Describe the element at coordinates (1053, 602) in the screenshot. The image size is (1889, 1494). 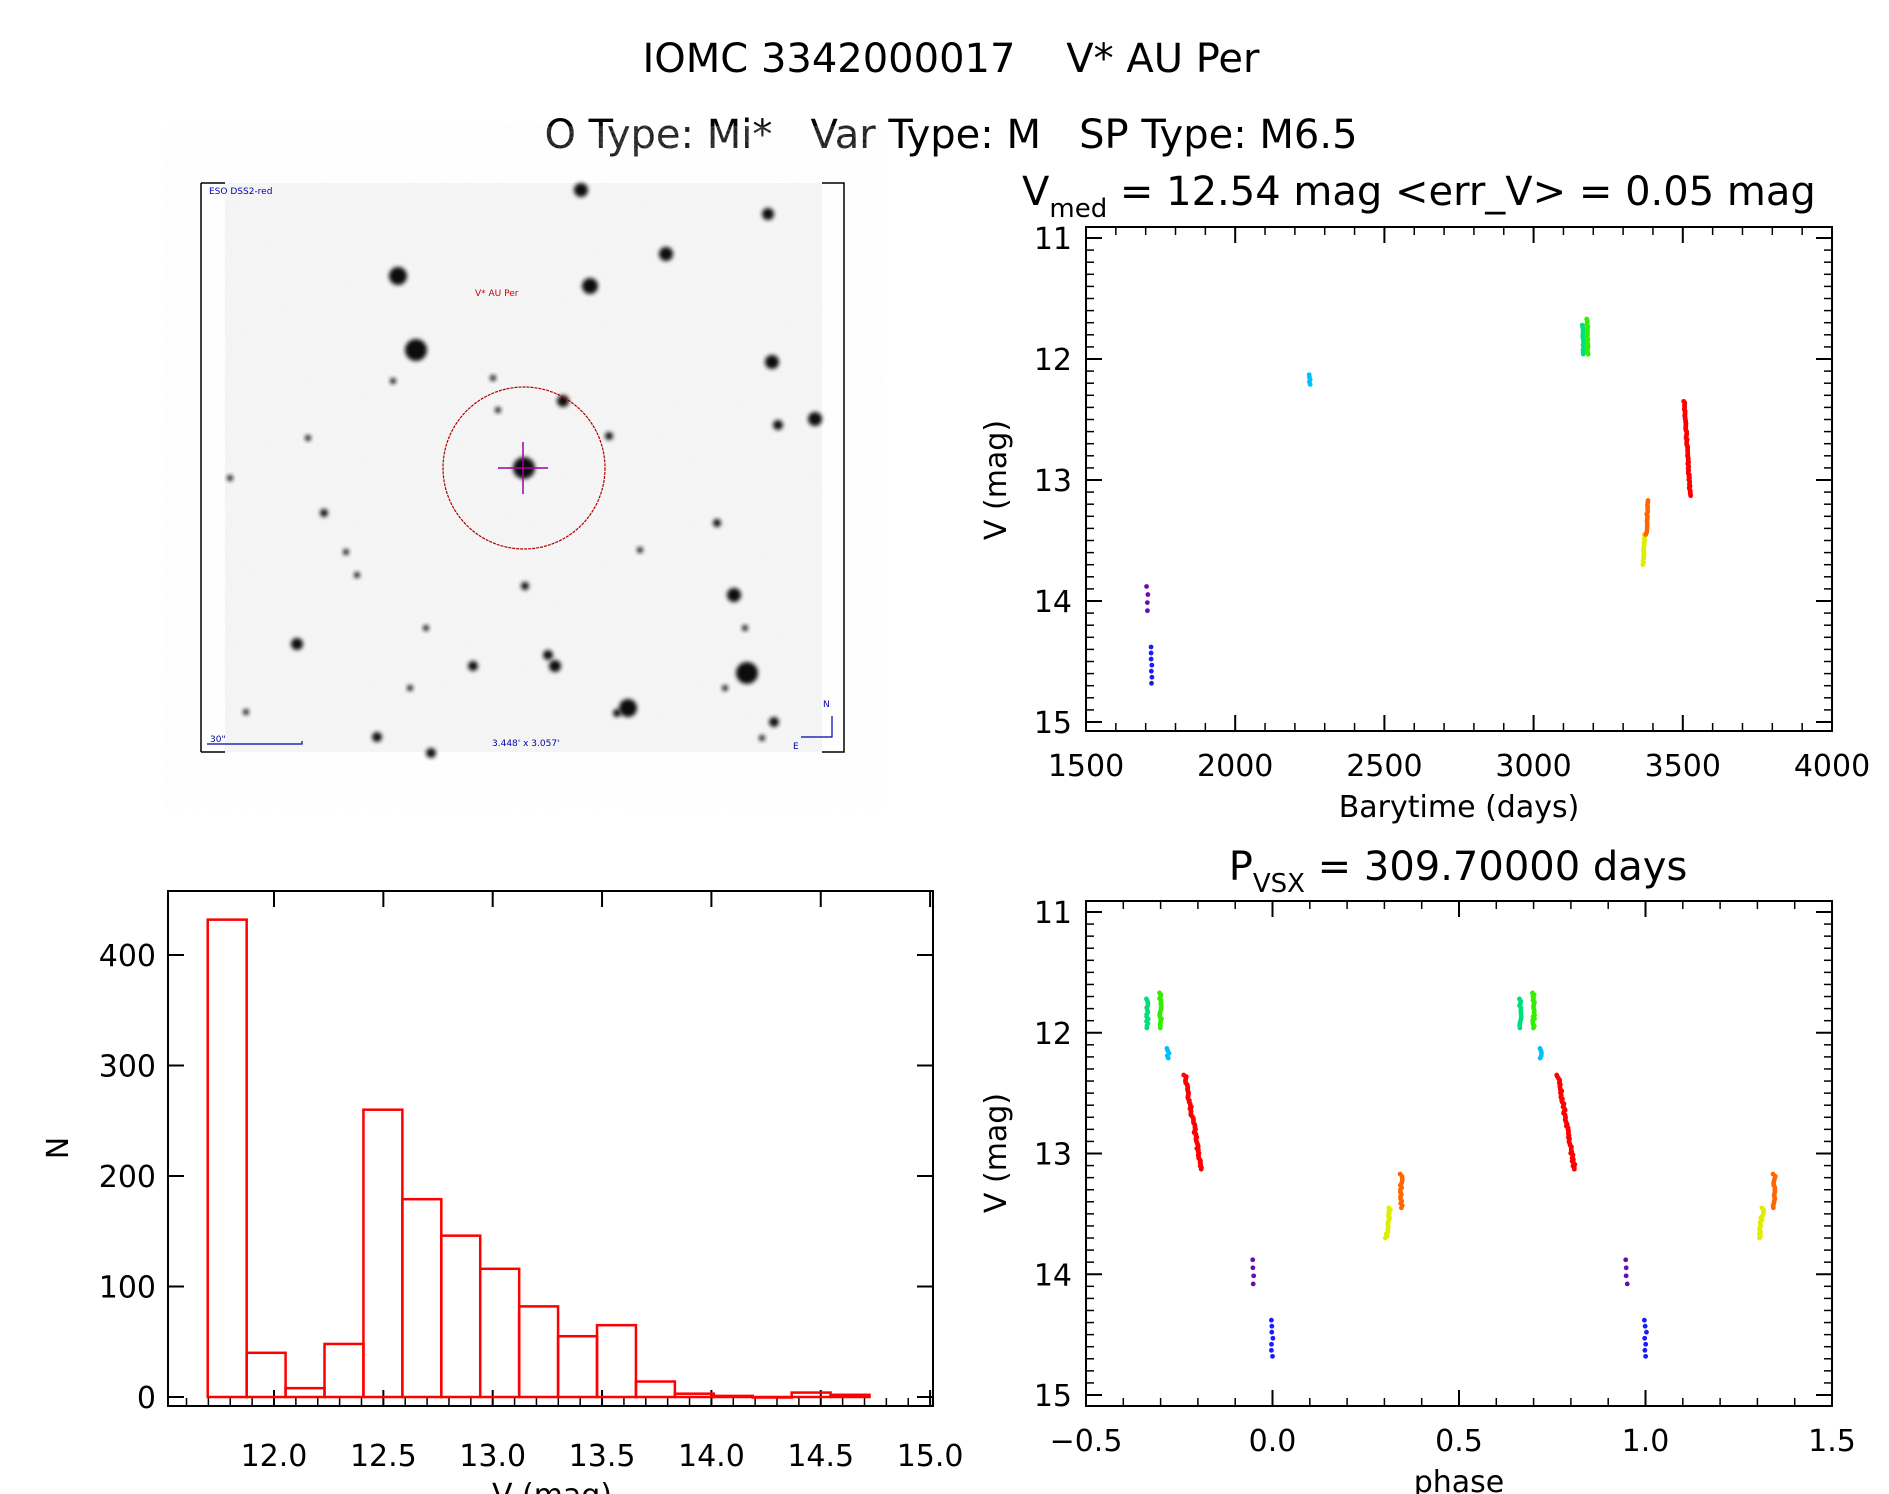
I see `lc-ytick-label: 14` at that location.